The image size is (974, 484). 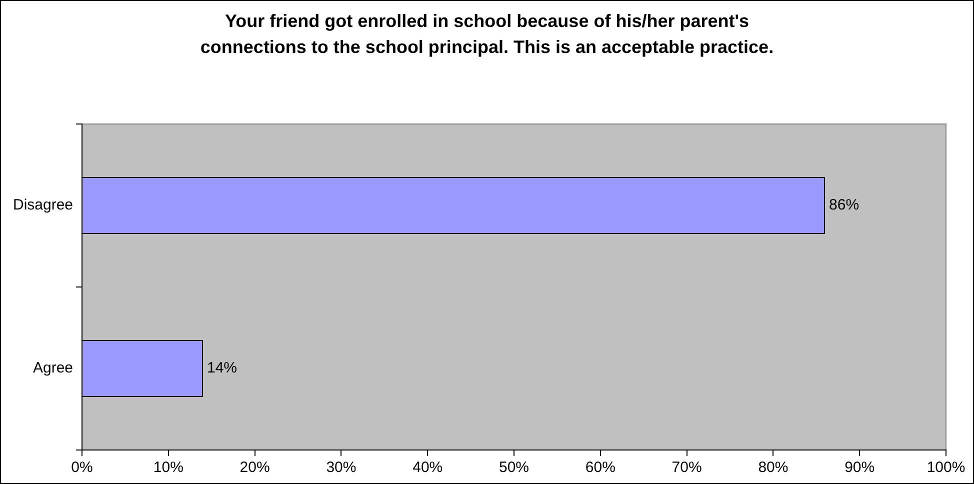 I want to click on data-label: 14%, so click(x=222, y=368).